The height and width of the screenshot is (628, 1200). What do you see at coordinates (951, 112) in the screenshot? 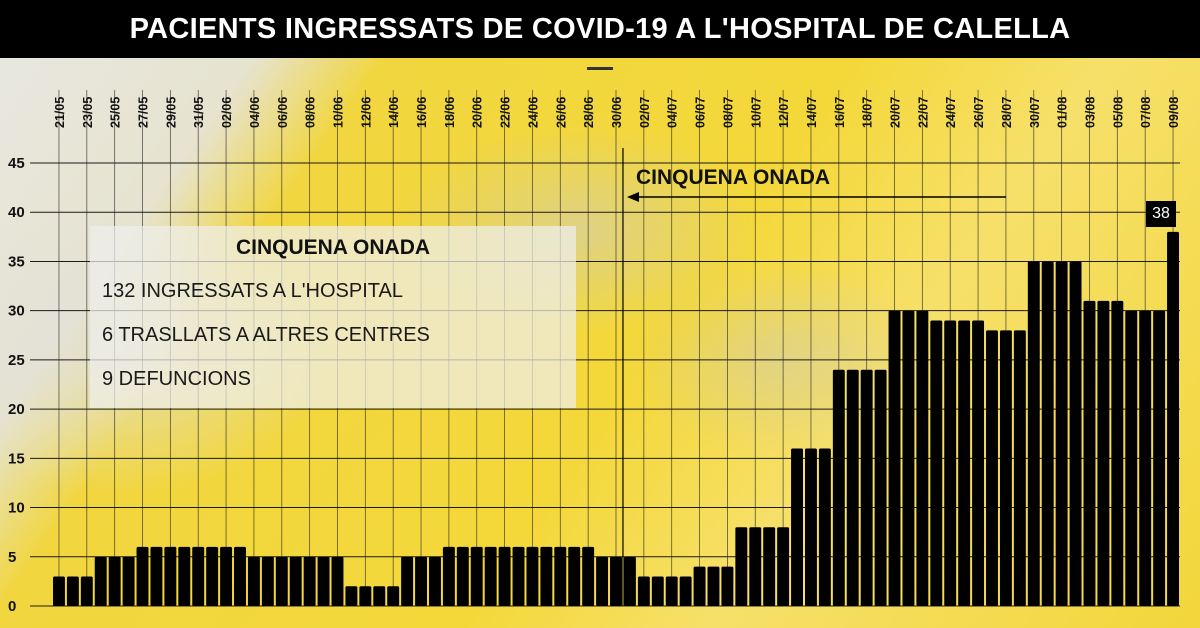
I see `x-tick-label: 24/07` at bounding box center [951, 112].